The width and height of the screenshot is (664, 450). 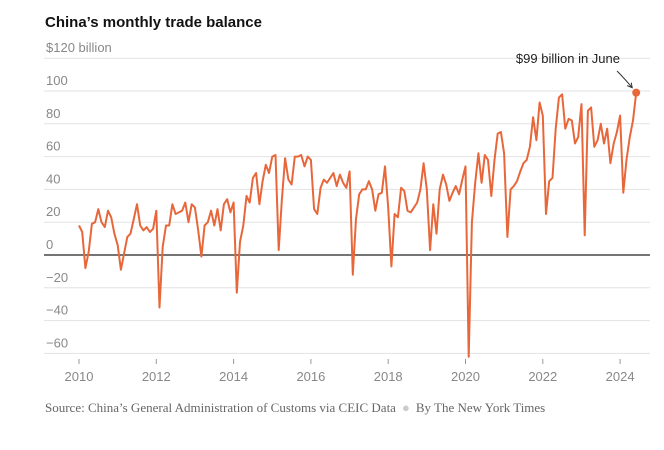 I want to click on x-tick-label: 2024, so click(x=620, y=376).